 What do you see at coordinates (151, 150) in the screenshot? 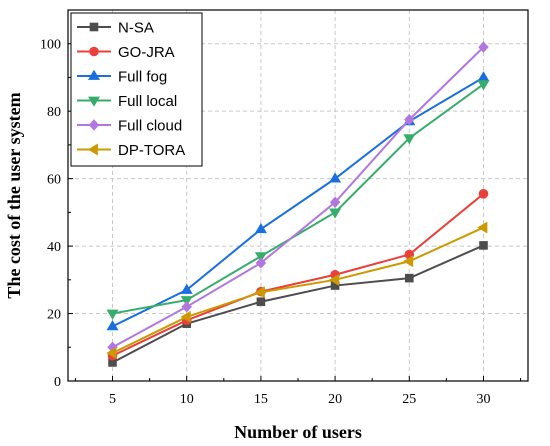
I see `legend-label: DP-TORA` at bounding box center [151, 150].